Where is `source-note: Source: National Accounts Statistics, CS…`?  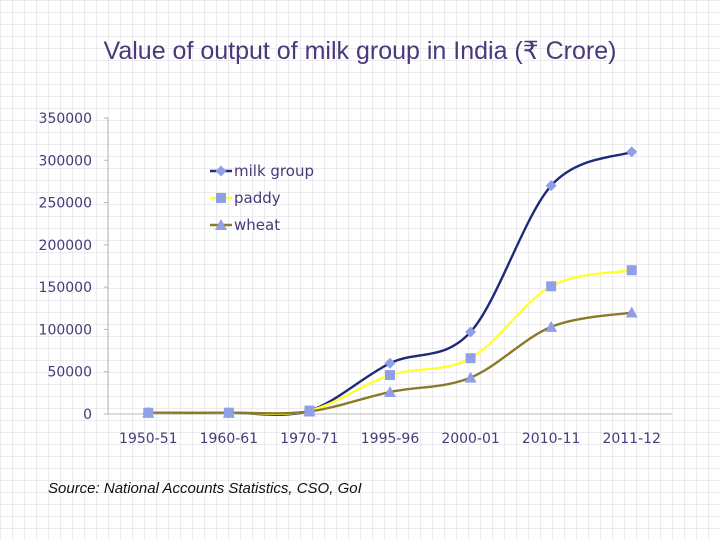
source-note: Source: National Accounts Statistics, CS… is located at coordinates (205, 488).